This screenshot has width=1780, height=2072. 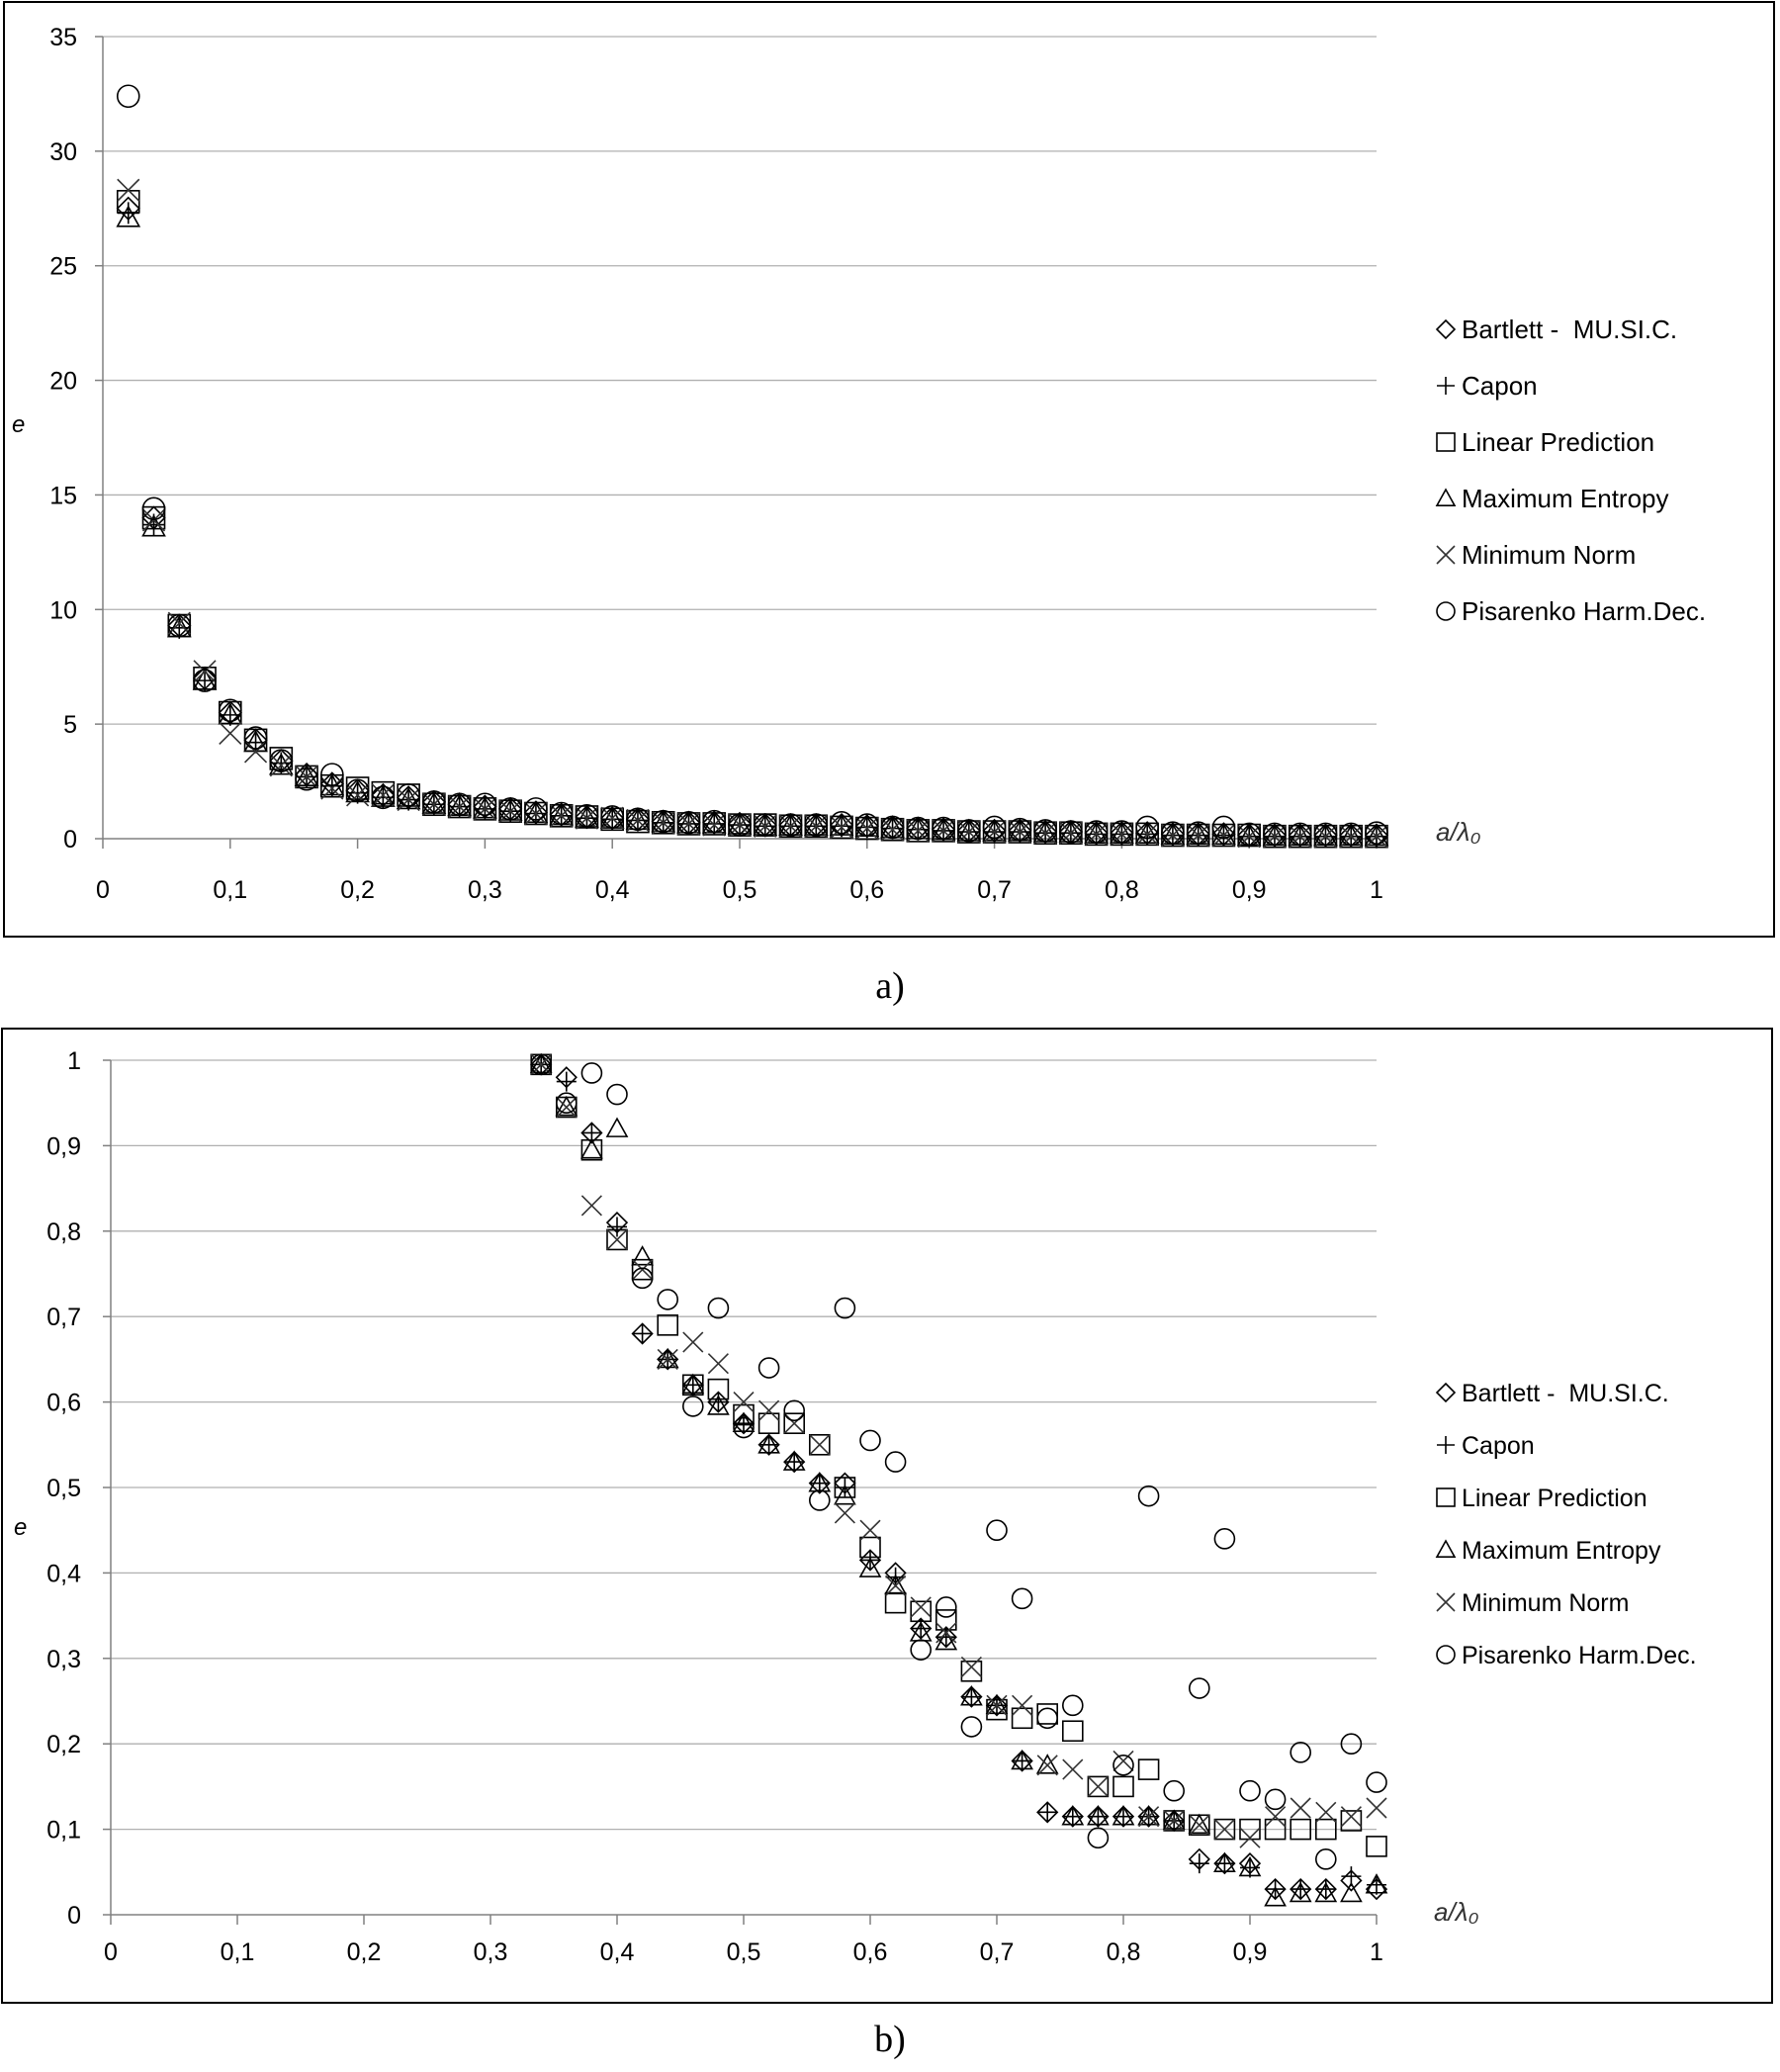 What do you see at coordinates (1536, 555) in the screenshot?
I see `legend-item: Minimum Norm` at bounding box center [1536, 555].